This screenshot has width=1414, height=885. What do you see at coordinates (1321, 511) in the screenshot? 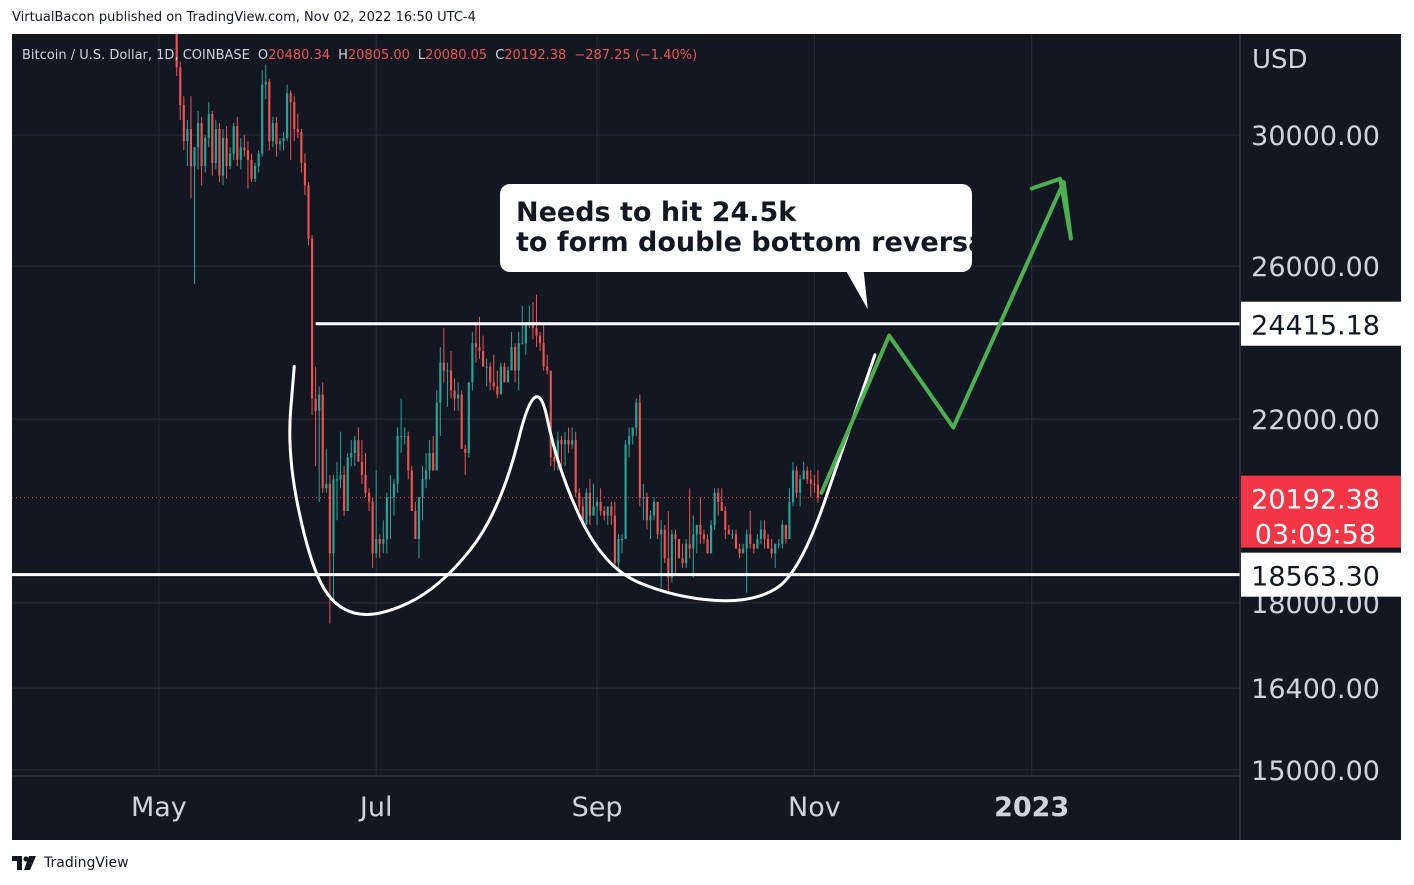
I see `last-price-badge` at bounding box center [1321, 511].